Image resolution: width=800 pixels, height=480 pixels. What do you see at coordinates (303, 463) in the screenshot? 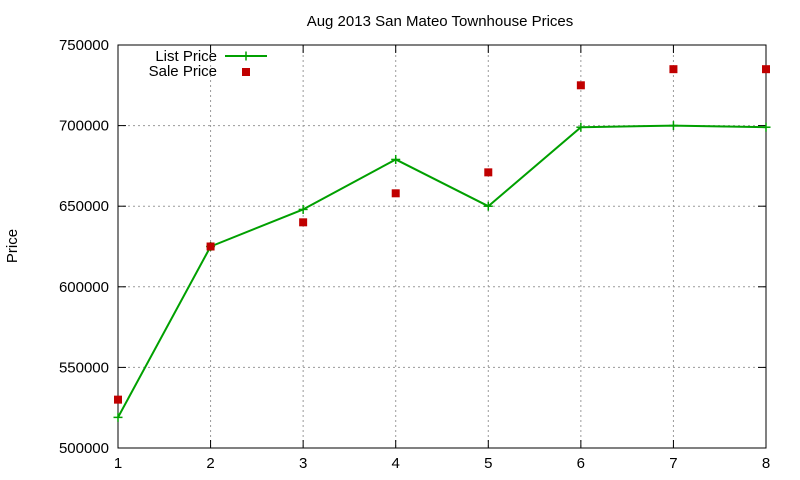
I see `x-tick-label: 3` at bounding box center [303, 463].